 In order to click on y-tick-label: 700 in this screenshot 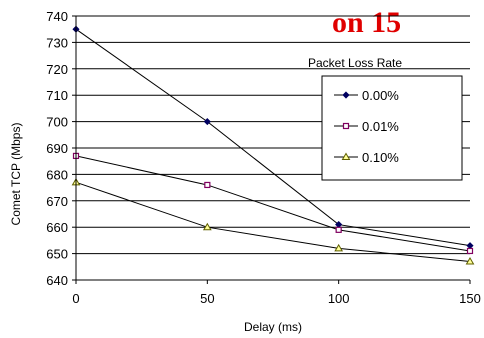, I will do `click(57, 122)`.